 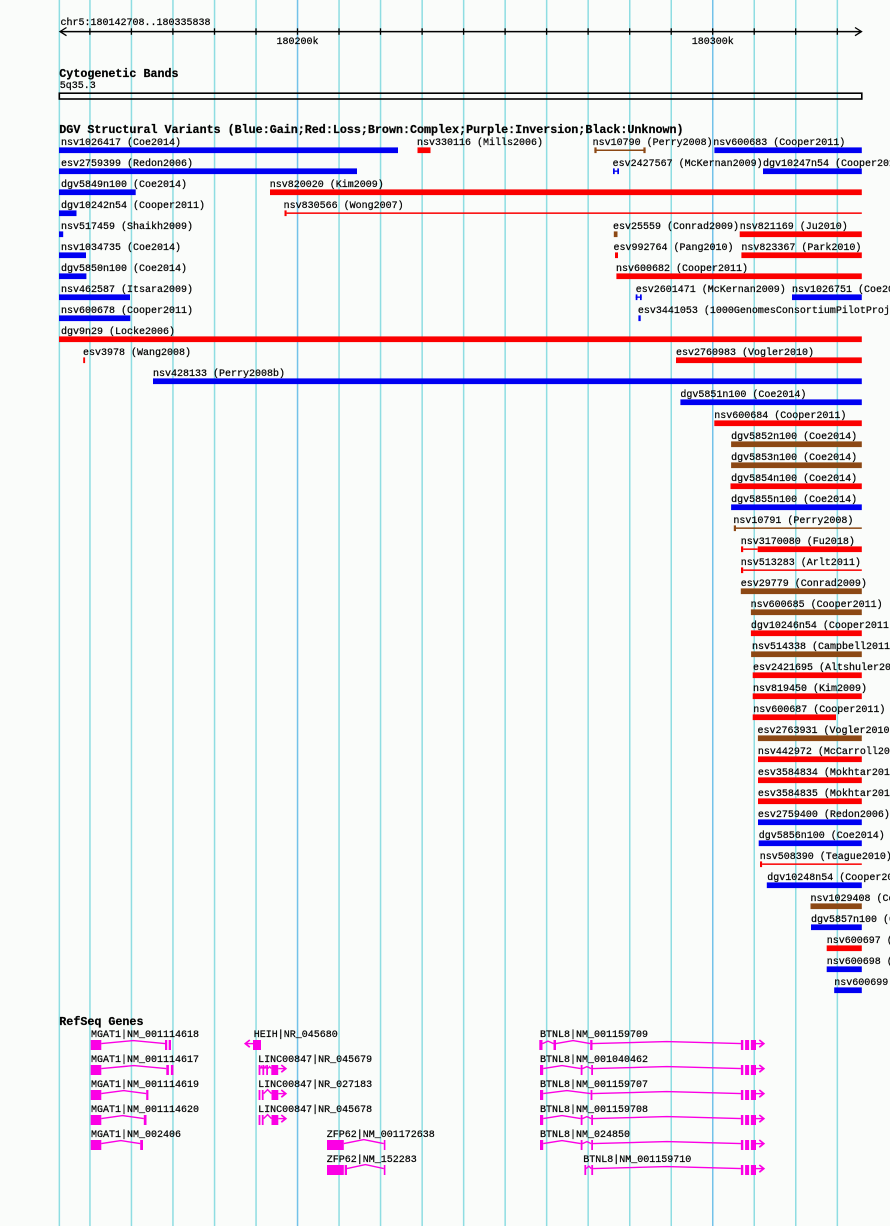 What do you see at coordinates (858, 962) in the screenshot?
I see `svg-text: nsv600698 (Cooper2011)` at bounding box center [858, 962].